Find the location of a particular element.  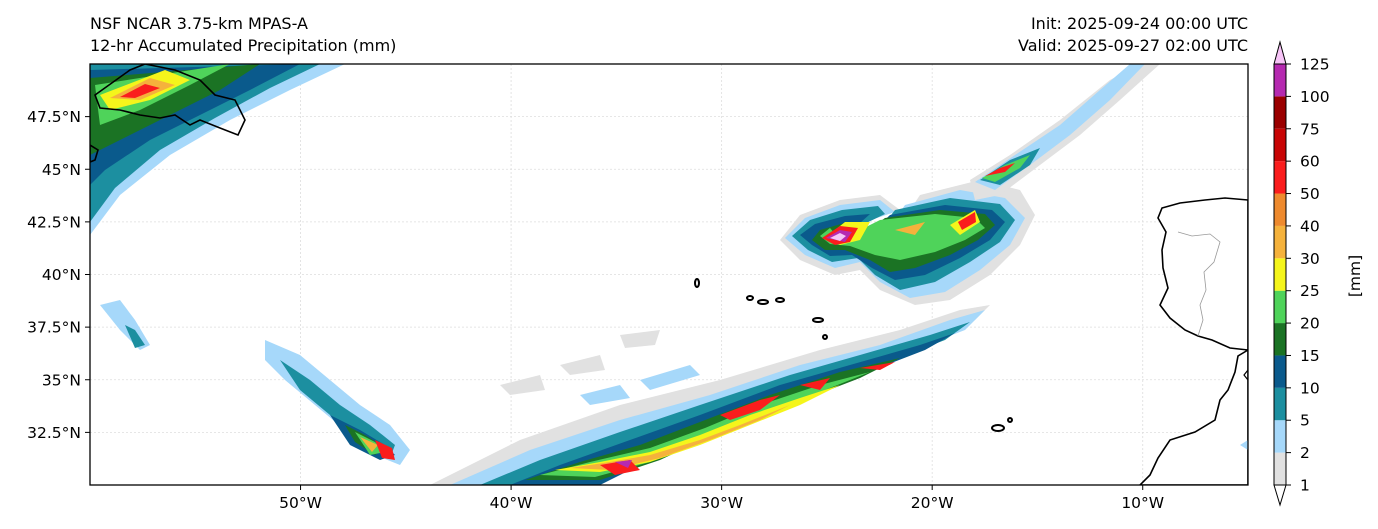

lon-tick-label: 20°W is located at coordinates (932, 503).